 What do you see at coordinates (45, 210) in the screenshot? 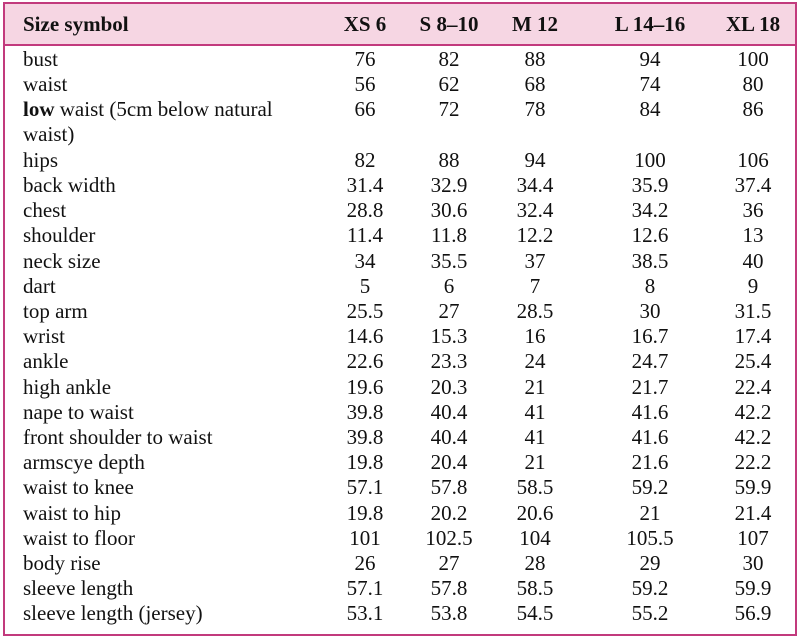
I see `row-label: chest` at bounding box center [45, 210].